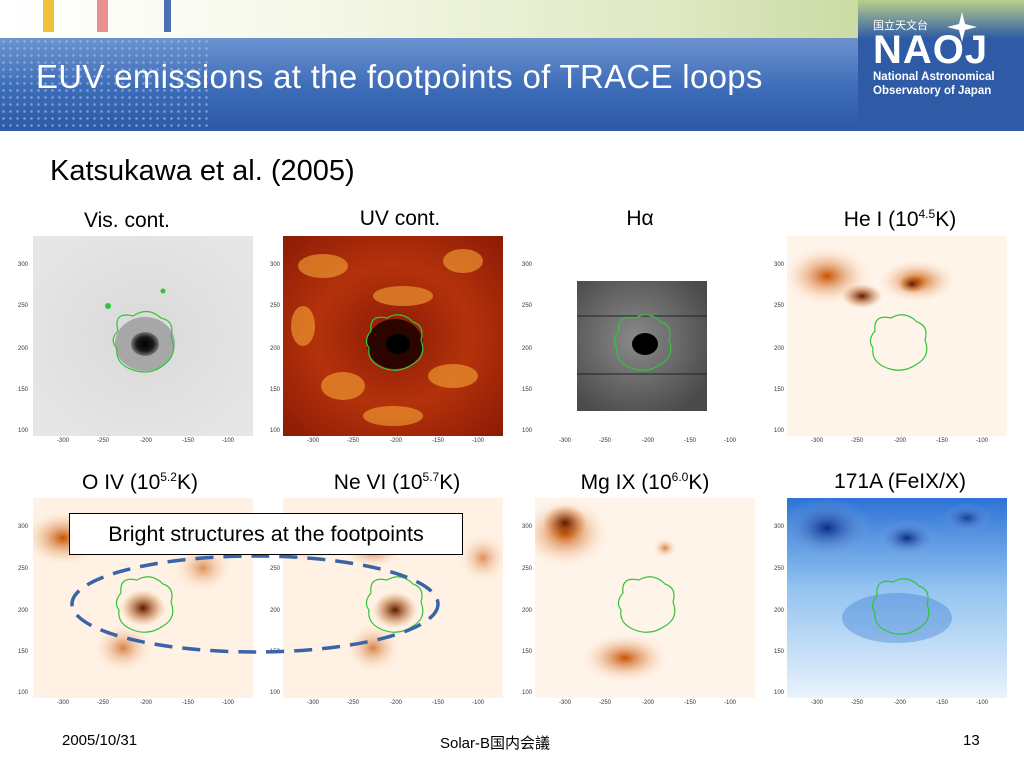  I want to click on image-171a, so click(897, 598).